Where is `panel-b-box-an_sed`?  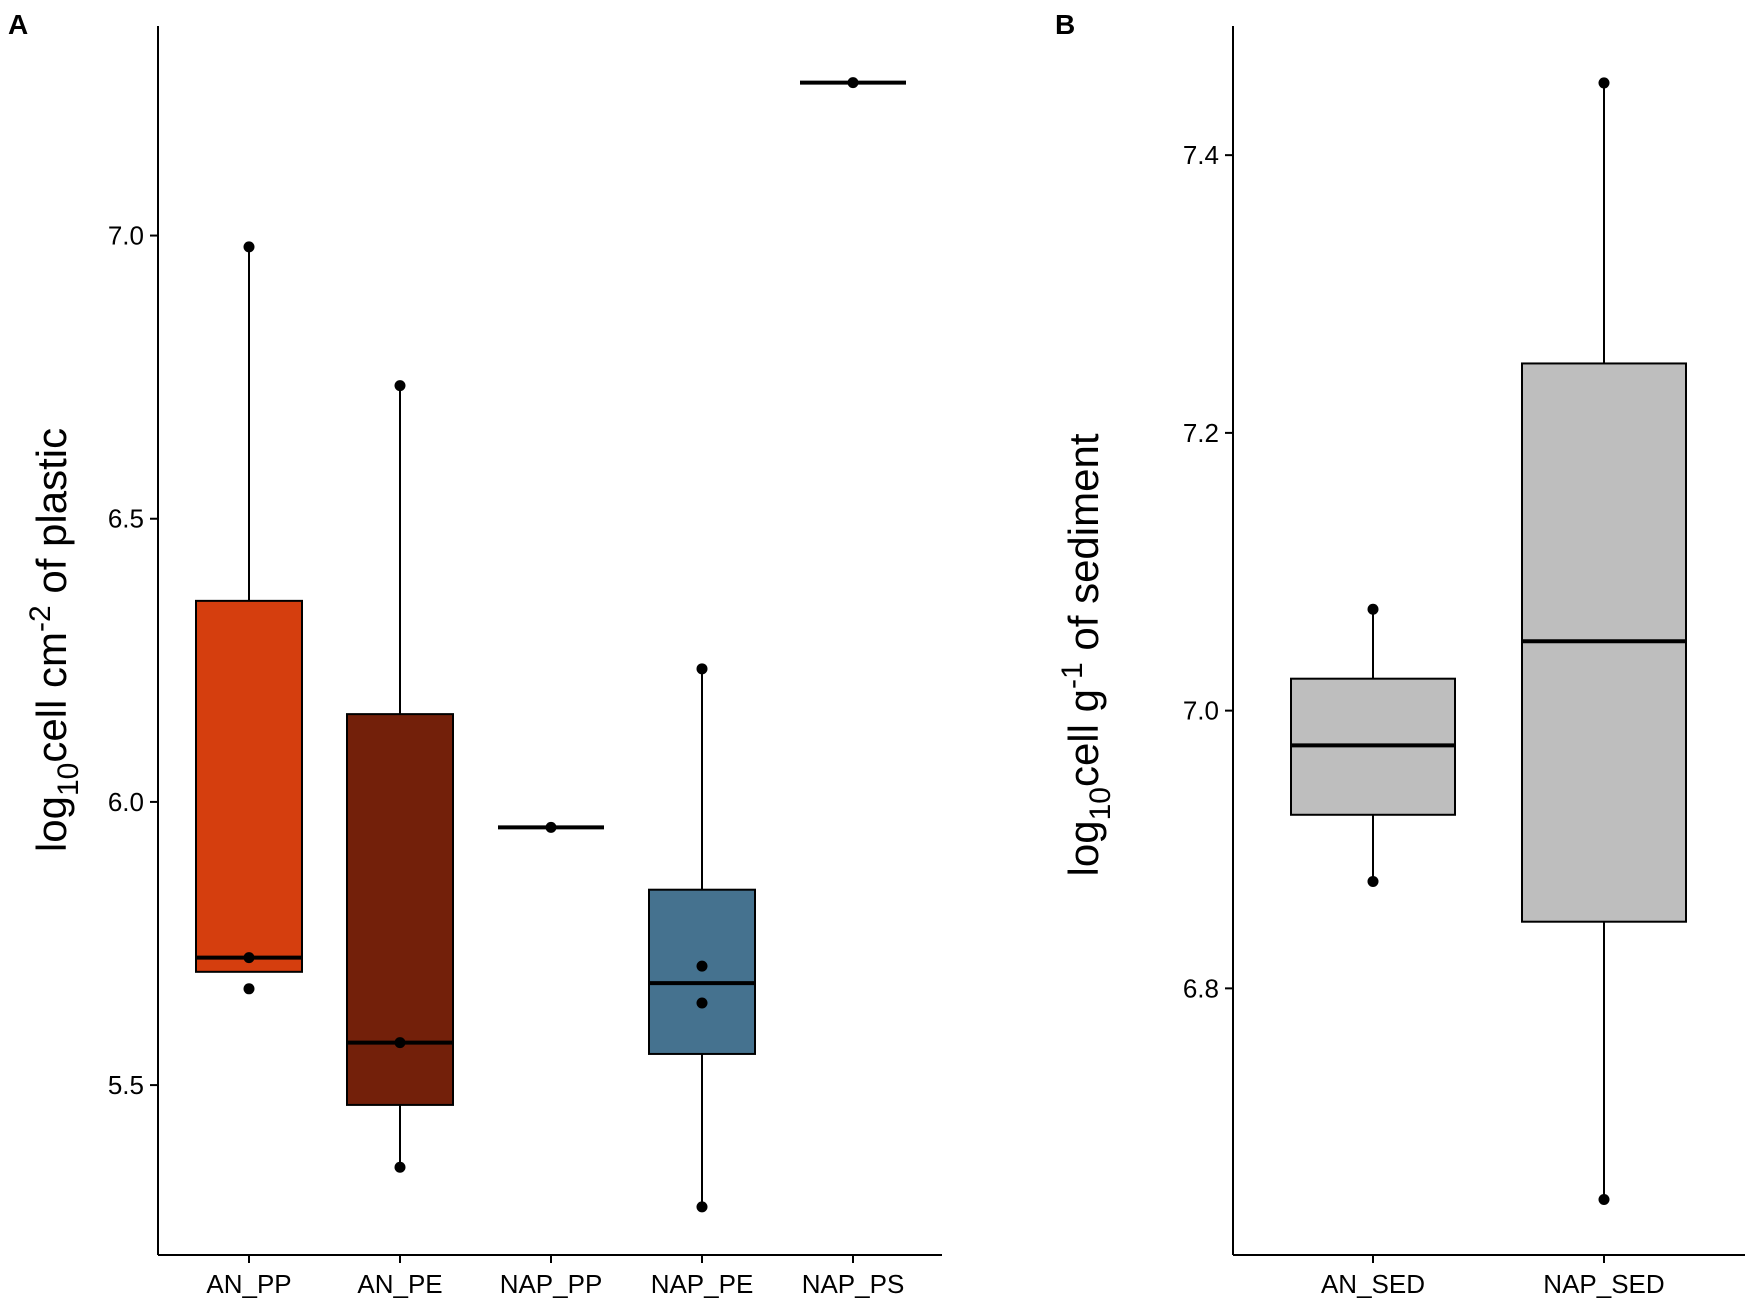 panel-b-box-an_sed is located at coordinates (1373, 745).